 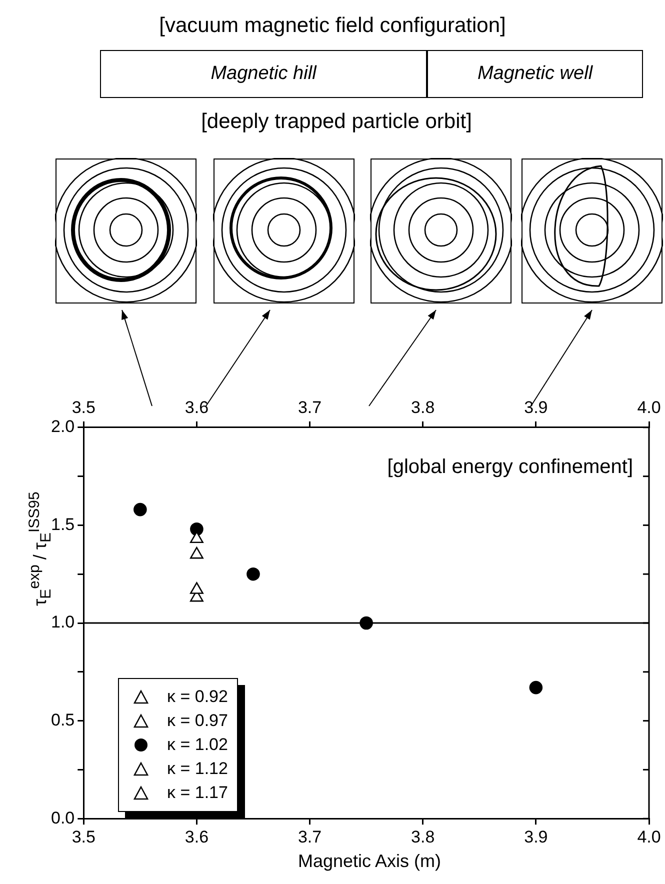 What do you see at coordinates (62, 622) in the screenshot?
I see `y-tick-label: 1.0` at bounding box center [62, 622].